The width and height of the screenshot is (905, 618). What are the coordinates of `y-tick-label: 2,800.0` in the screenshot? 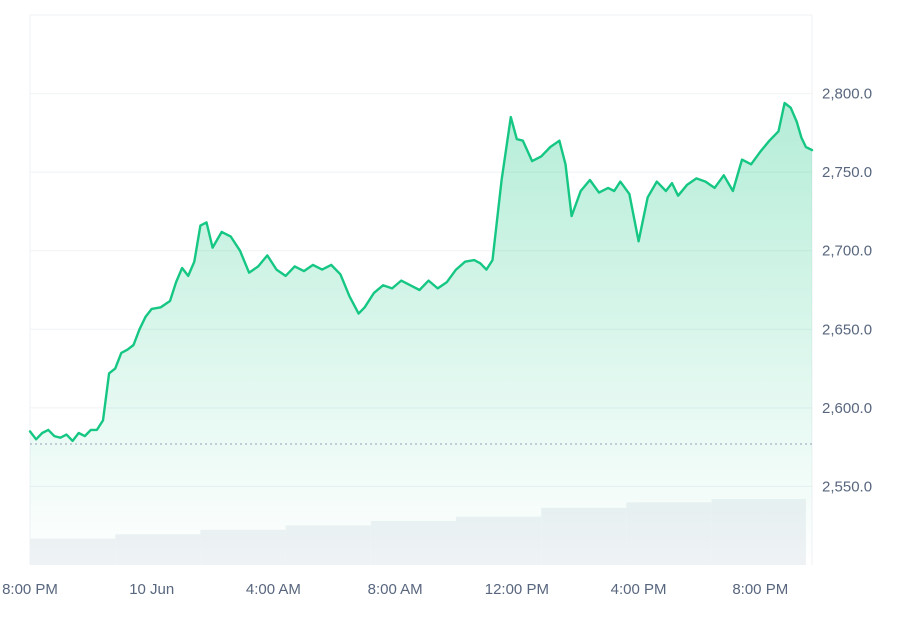 It's located at (847, 94).